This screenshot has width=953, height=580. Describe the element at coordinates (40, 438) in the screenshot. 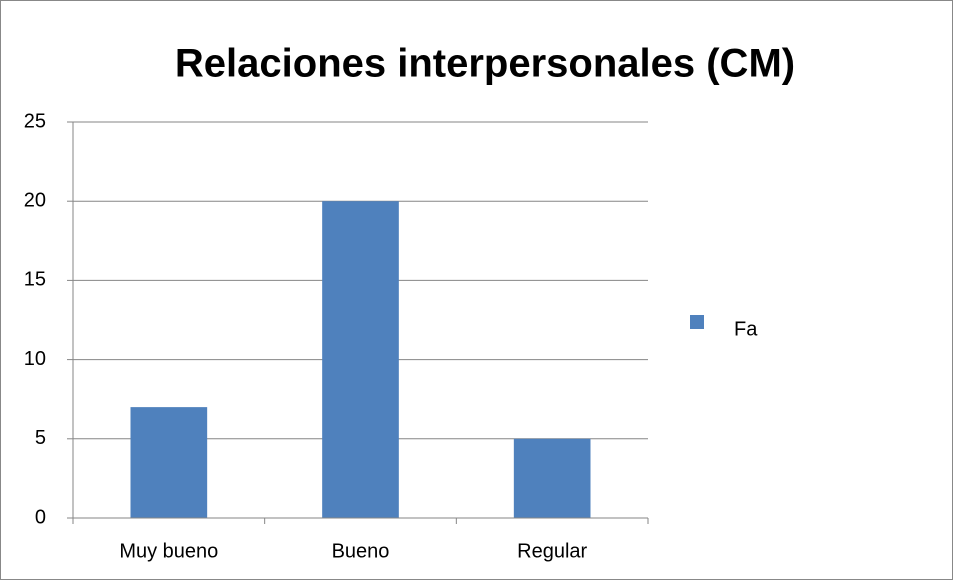

I see `y-tick-label: 5` at that location.